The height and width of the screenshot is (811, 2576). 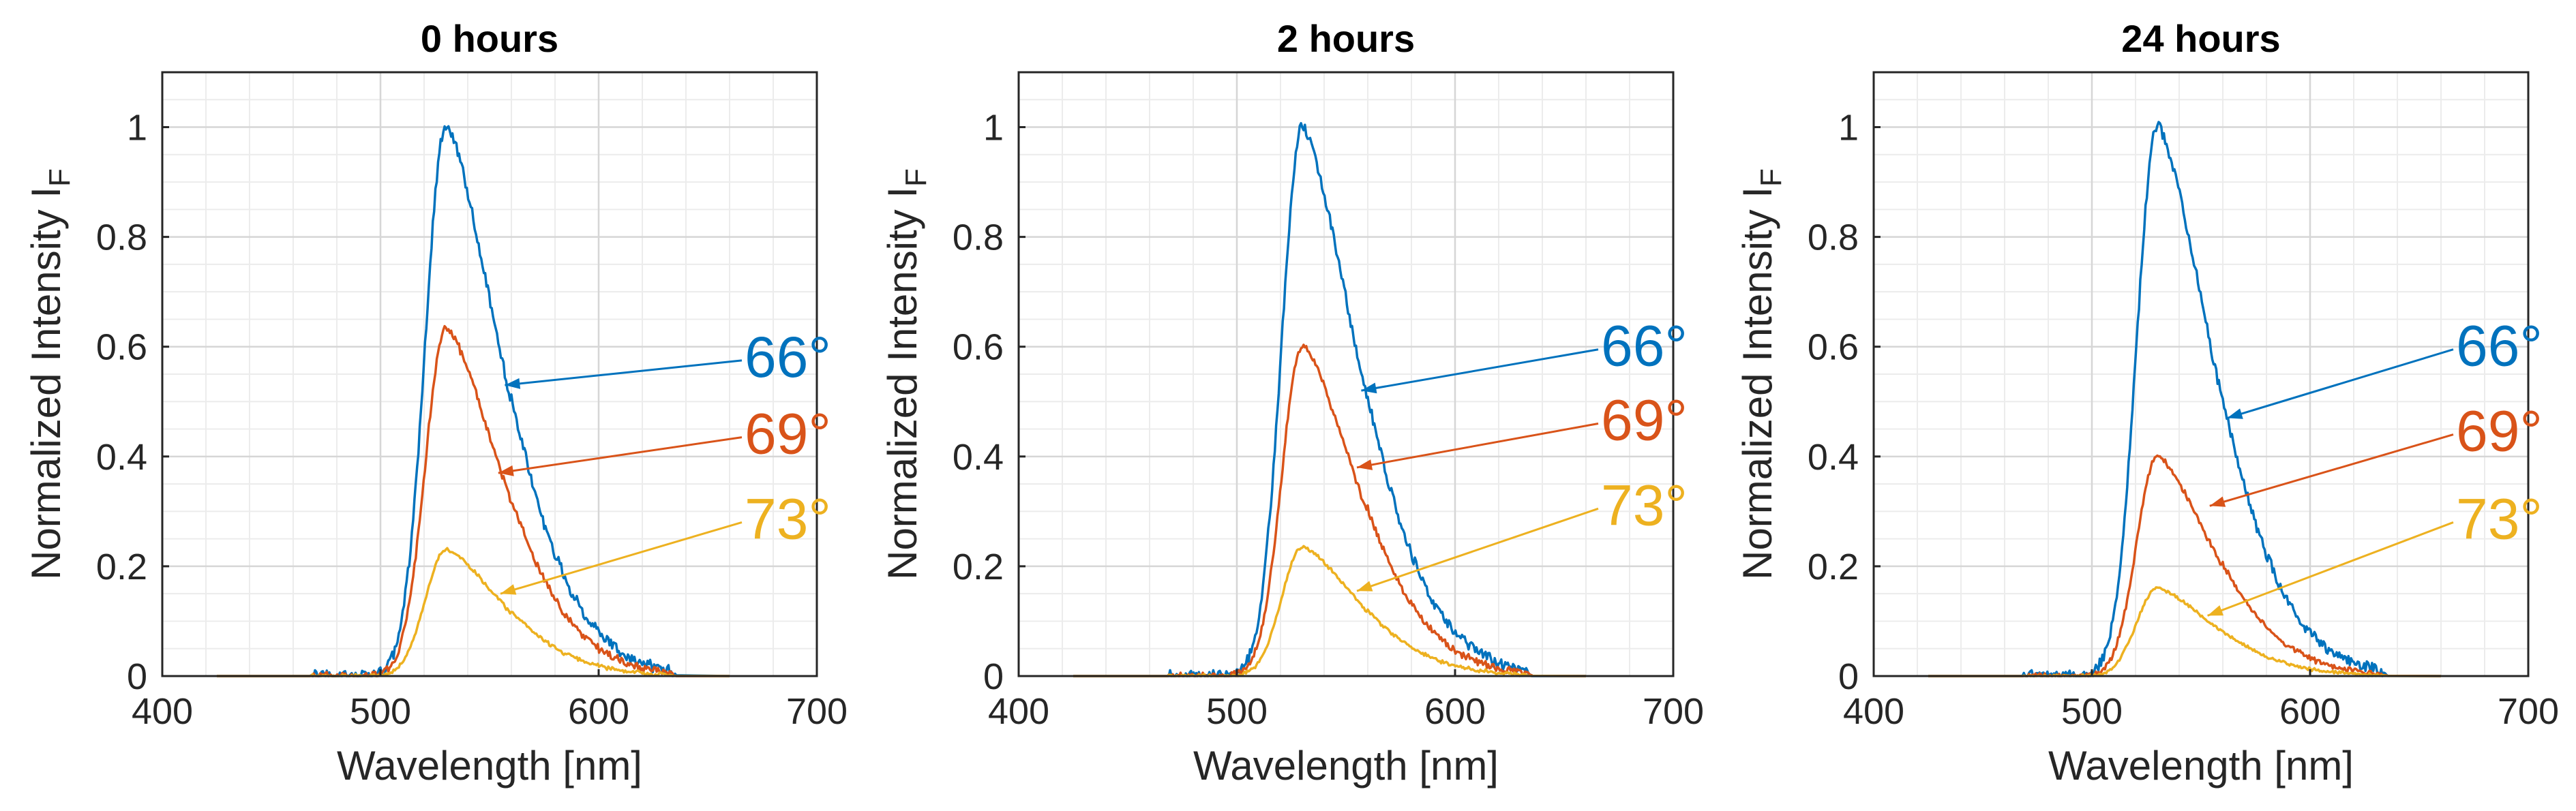 What do you see at coordinates (2200, 38) in the screenshot?
I see `chart-title: 24 hours` at bounding box center [2200, 38].